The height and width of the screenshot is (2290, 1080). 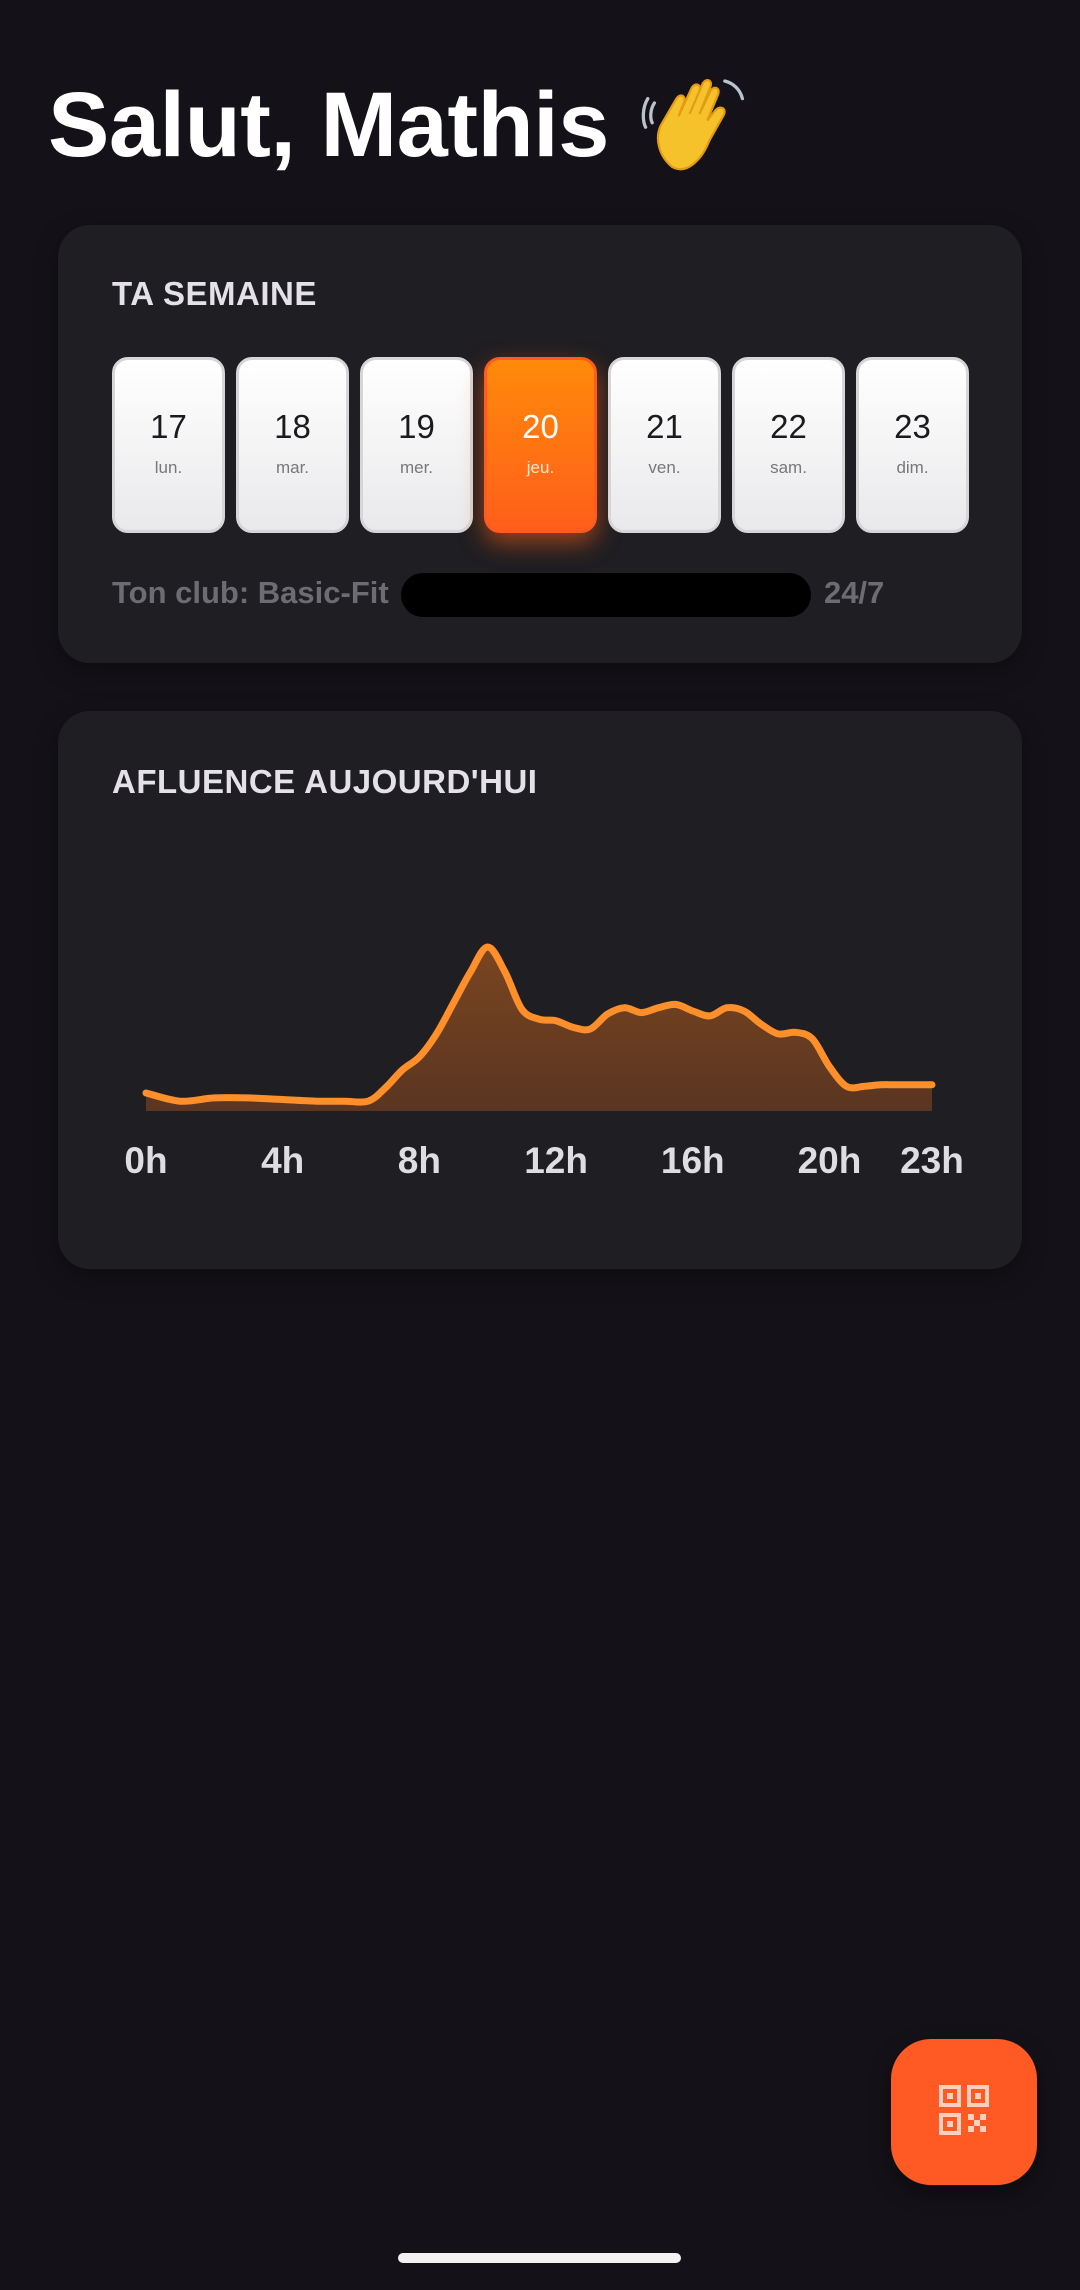 What do you see at coordinates (416, 467) in the screenshot?
I see `day-label: mer.` at bounding box center [416, 467].